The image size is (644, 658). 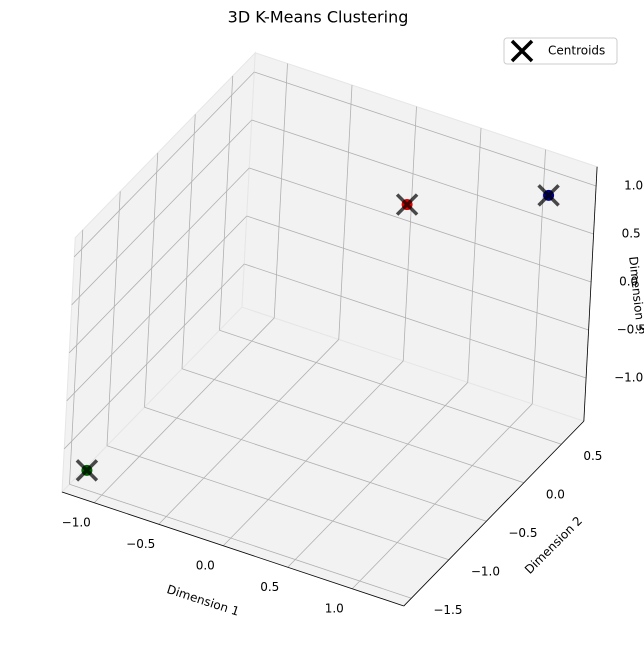 I want to click on y-tick-label: 0.5, so click(x=592, y=456).